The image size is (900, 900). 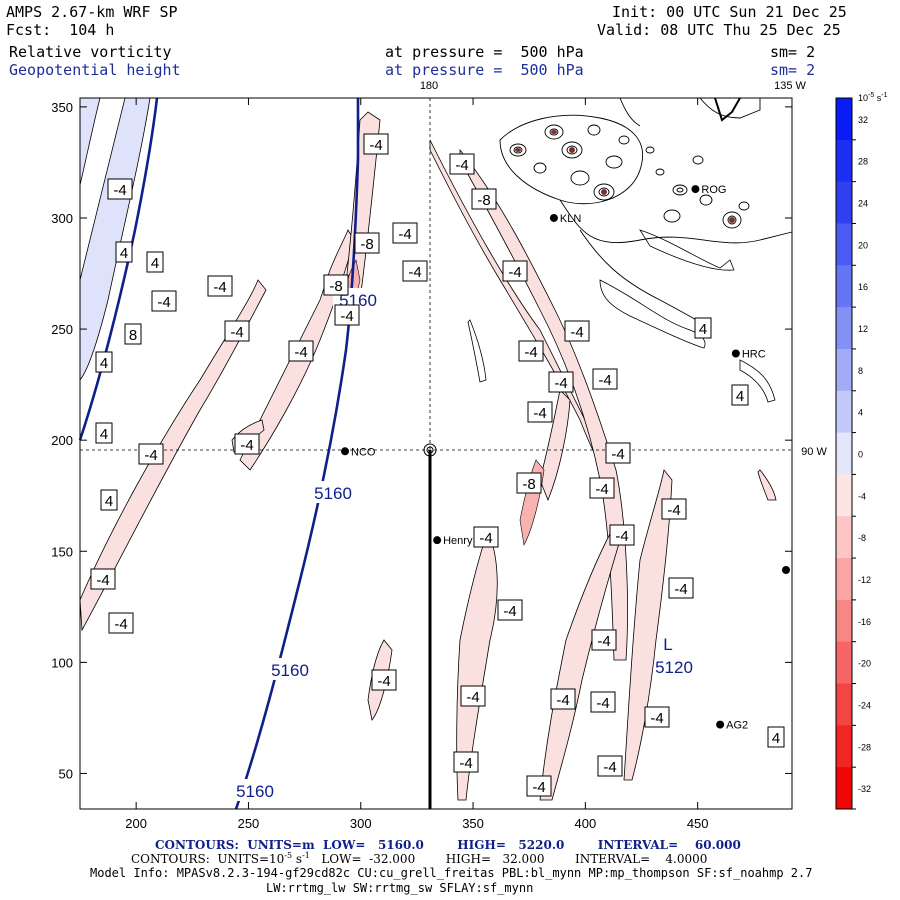 What do you see at coordinates (60, 30) in the screenshot?
I see `forecast-hour: Fcst: 104 h` at bounding box center [60, 30].